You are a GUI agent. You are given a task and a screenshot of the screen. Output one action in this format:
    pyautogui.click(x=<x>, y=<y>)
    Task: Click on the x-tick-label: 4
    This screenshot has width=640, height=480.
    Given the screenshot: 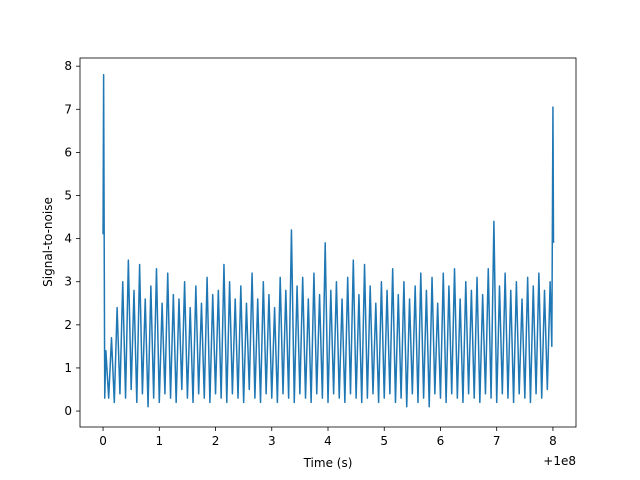 What is the action you would take?
    pyautogui.click(x=328, y=441)
    